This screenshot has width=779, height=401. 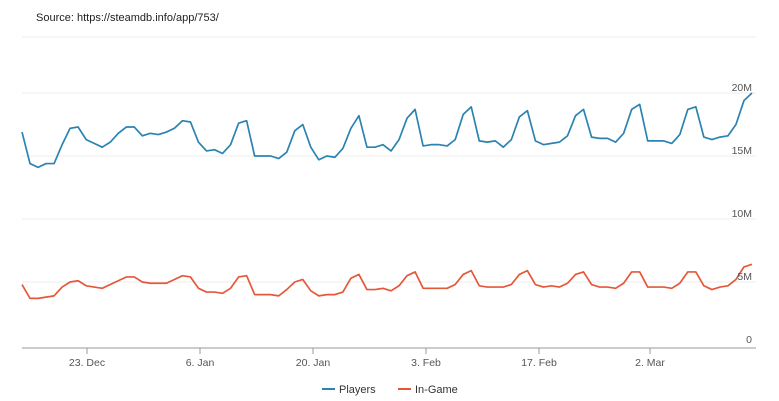 I want to click on y-tick-label: 10M, so click(x=742, y=214).